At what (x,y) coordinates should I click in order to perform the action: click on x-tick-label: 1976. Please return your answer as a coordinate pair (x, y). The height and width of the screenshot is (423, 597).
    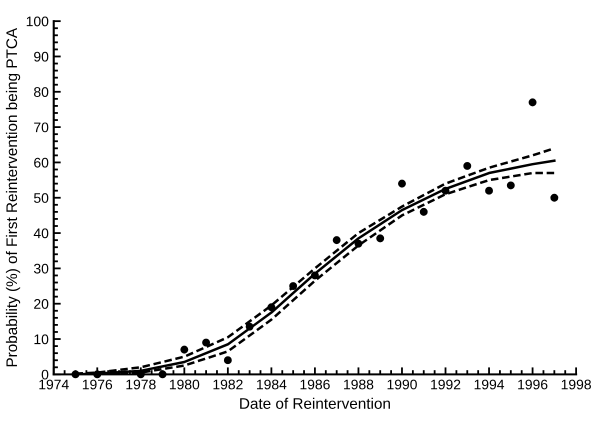
    Looking at the image, I should click on (97, 385).